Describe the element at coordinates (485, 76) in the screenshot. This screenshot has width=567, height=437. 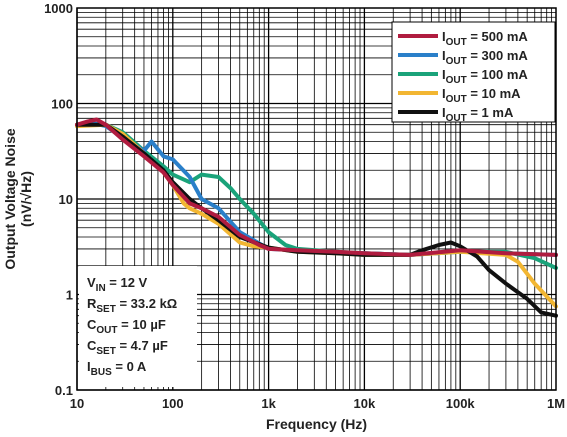
I see `legend-label: IOUT = 100 mA` at that location.